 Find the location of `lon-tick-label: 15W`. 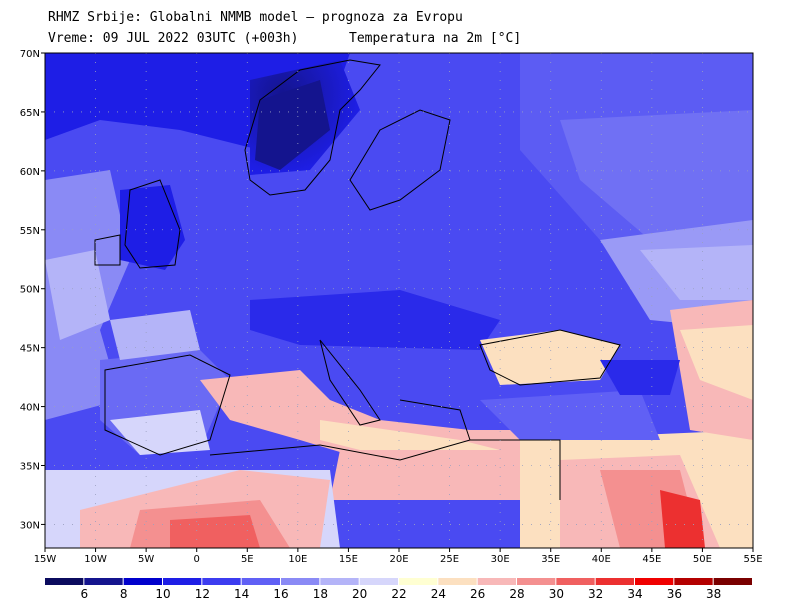

lon-tick-label: 15W is located at coordinates (45, 559).